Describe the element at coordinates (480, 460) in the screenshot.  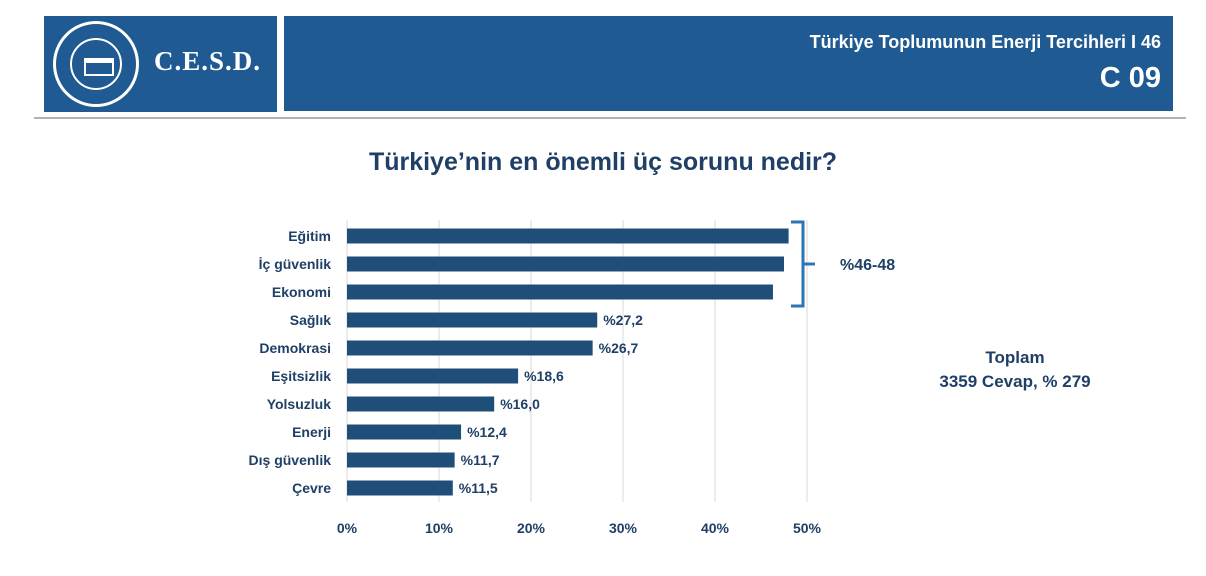
I see `data-label: %11,7` at that location.